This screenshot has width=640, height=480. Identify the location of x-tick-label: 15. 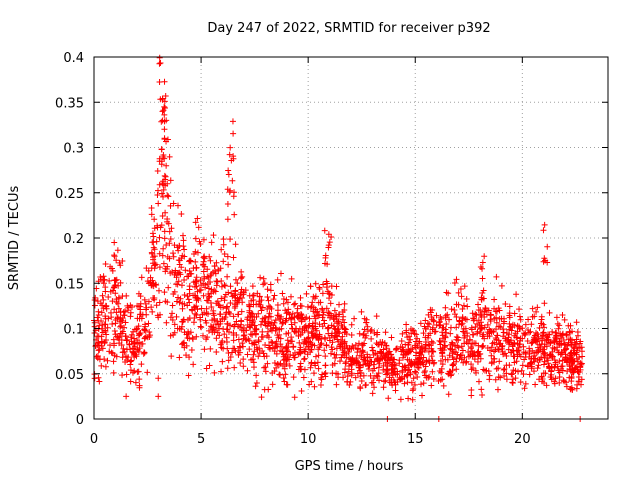
(415, 439).